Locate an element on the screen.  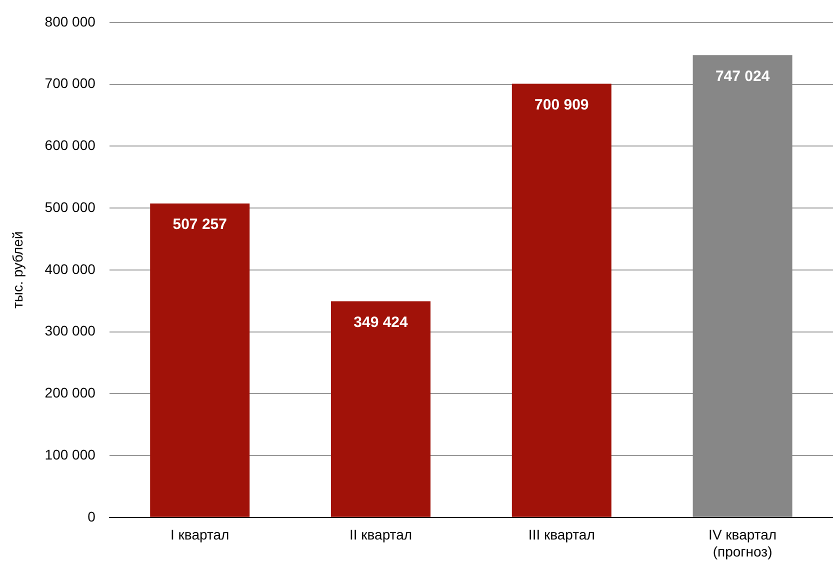
data-label: 507 257 is located at coordinates (199, 225).